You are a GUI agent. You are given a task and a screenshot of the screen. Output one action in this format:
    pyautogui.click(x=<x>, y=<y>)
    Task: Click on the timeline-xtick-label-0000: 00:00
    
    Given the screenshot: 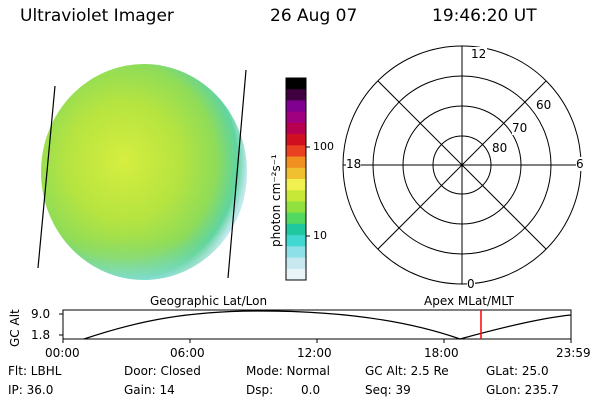 What is the action you would take?
    pyautogui.click(x=62, y=353)
    